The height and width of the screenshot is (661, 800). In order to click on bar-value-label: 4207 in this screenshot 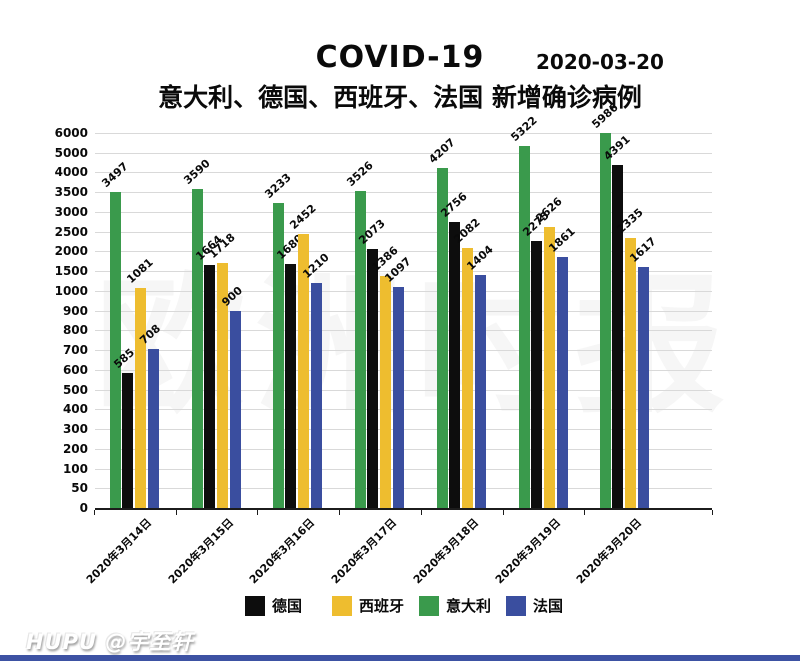, I will do `click(442, 151)`.